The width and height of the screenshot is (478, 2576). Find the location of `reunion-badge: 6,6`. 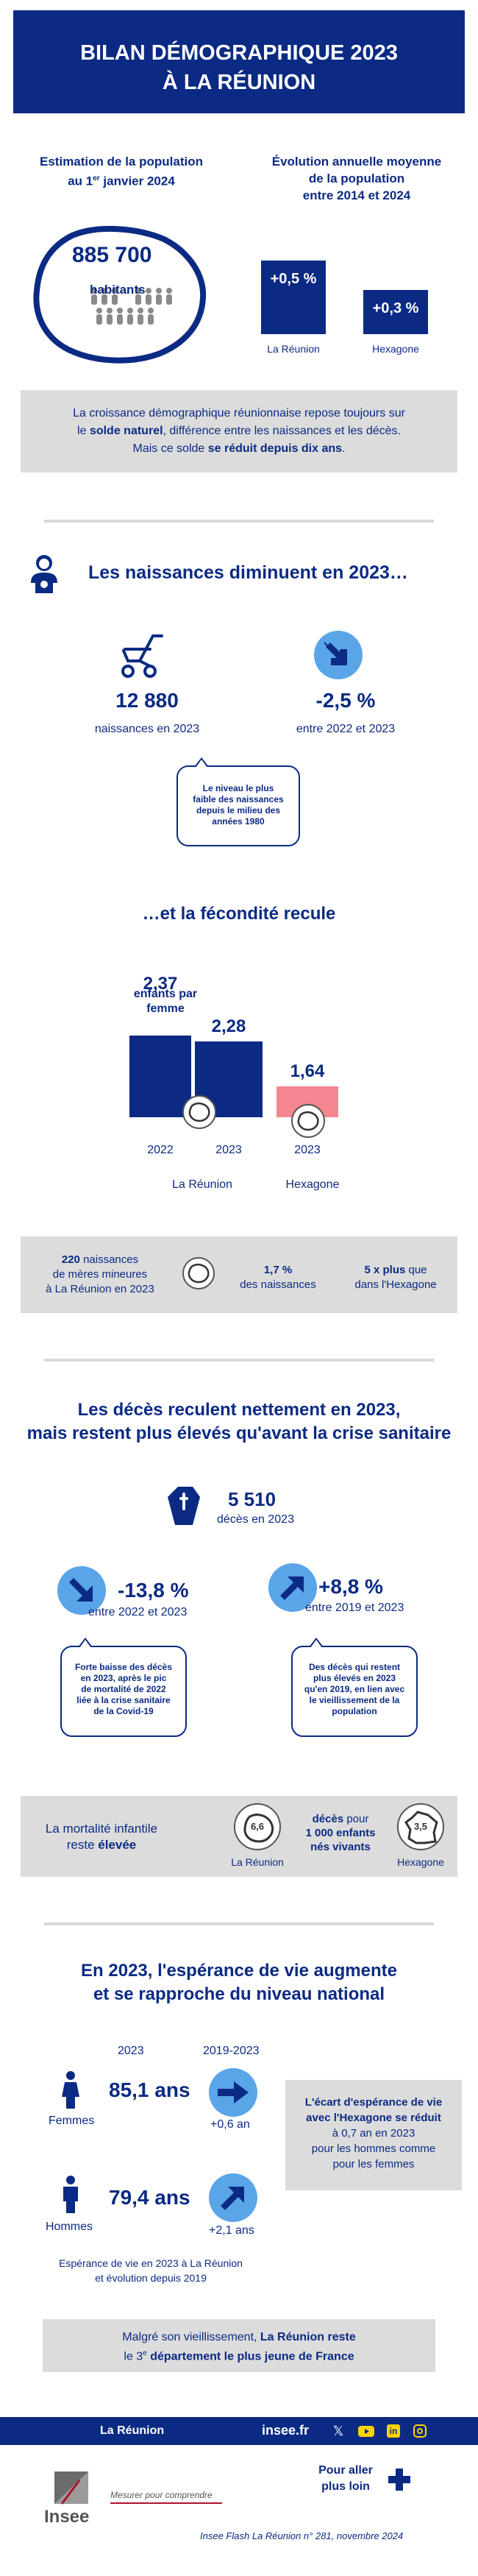

reunion-badge: 6,6 is located at coordinates (257, 1827).